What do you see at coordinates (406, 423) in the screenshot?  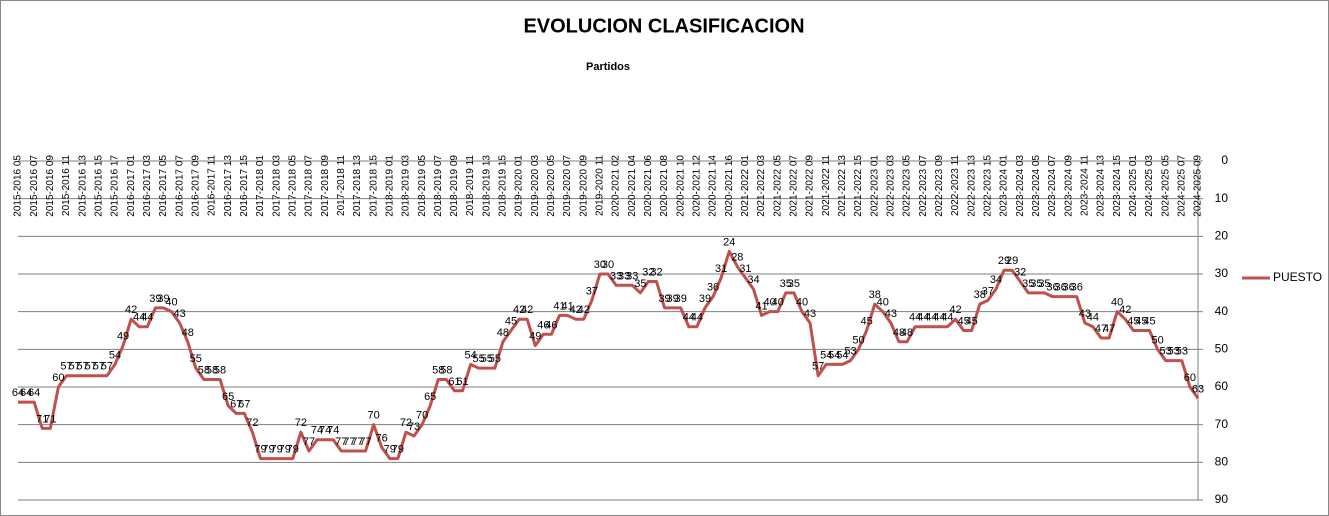 I see `data-label: 72` at bounding box center [406, 423].